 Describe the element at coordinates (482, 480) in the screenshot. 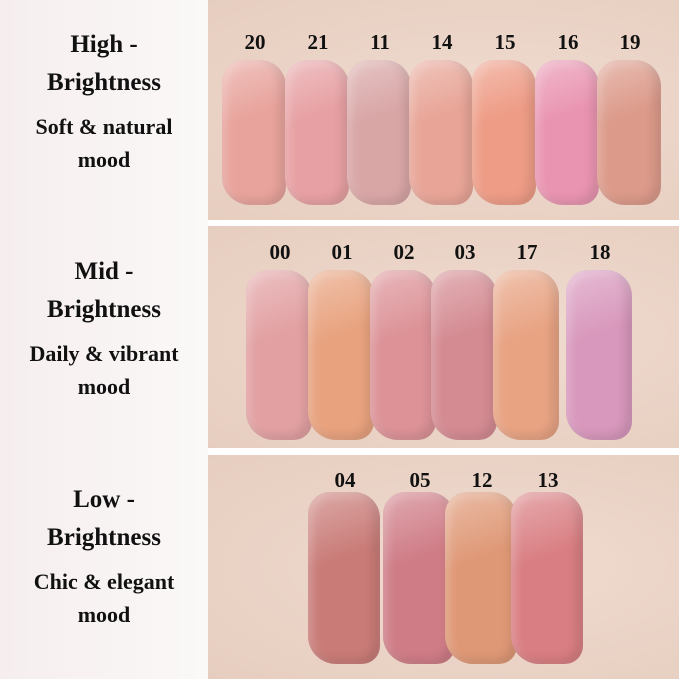

I see `shade-label: 12` at that location.